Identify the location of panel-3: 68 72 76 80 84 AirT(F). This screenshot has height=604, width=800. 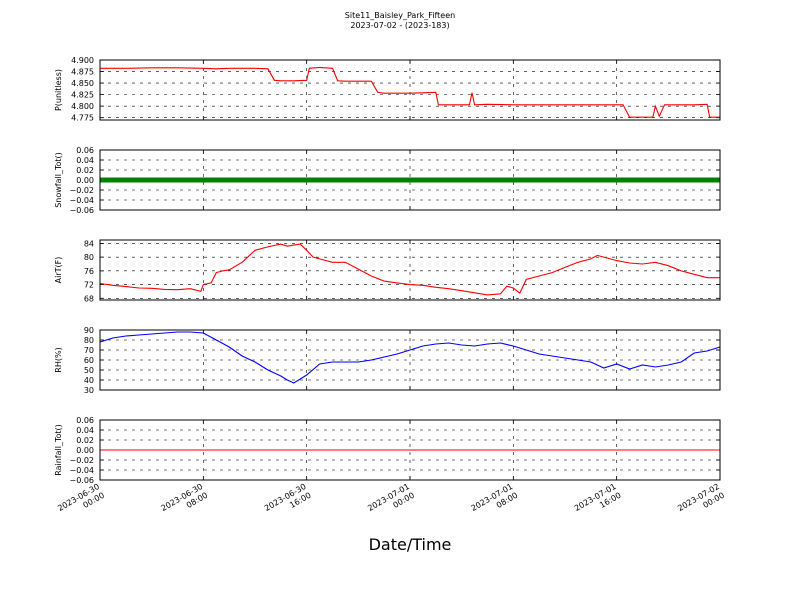
(387, 271).